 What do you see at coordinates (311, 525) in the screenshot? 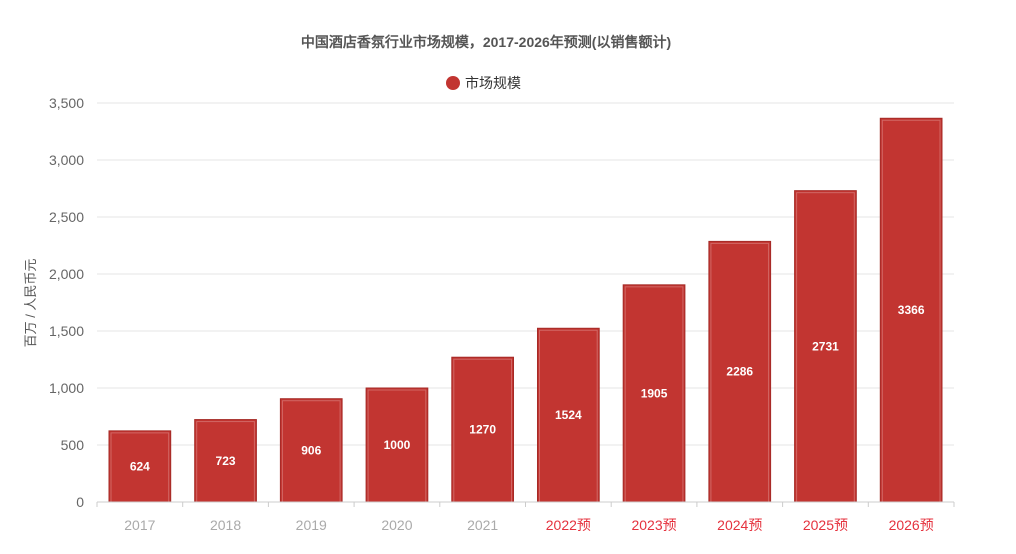
I see `x-tick-label: 2019` at bounding box center [311, 525].